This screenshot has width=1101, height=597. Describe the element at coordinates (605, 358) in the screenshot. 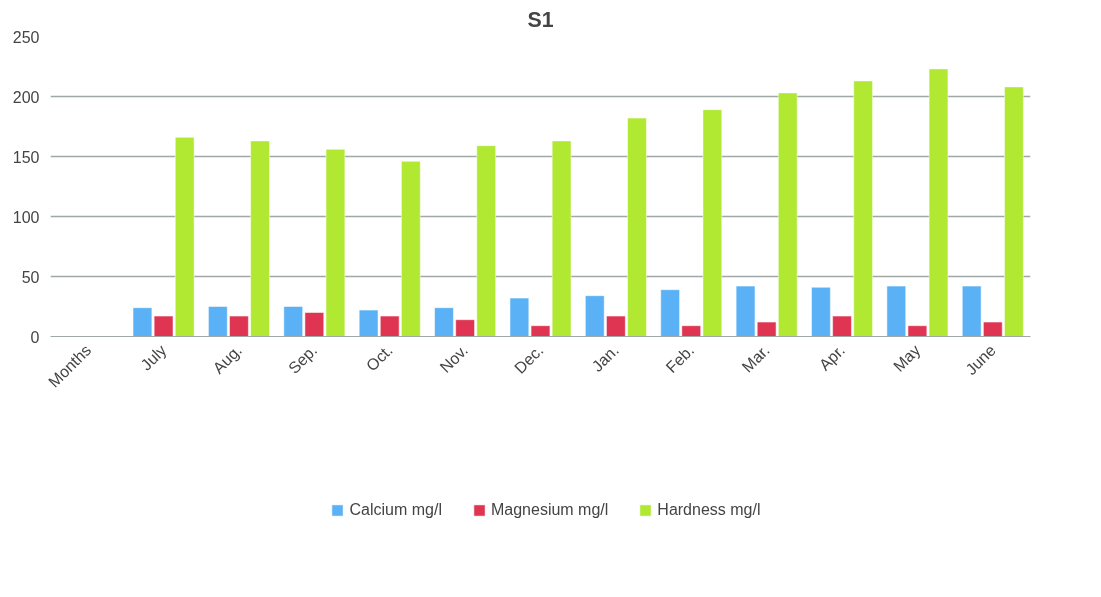

I see `x-tick-label: Jan.` at that location.